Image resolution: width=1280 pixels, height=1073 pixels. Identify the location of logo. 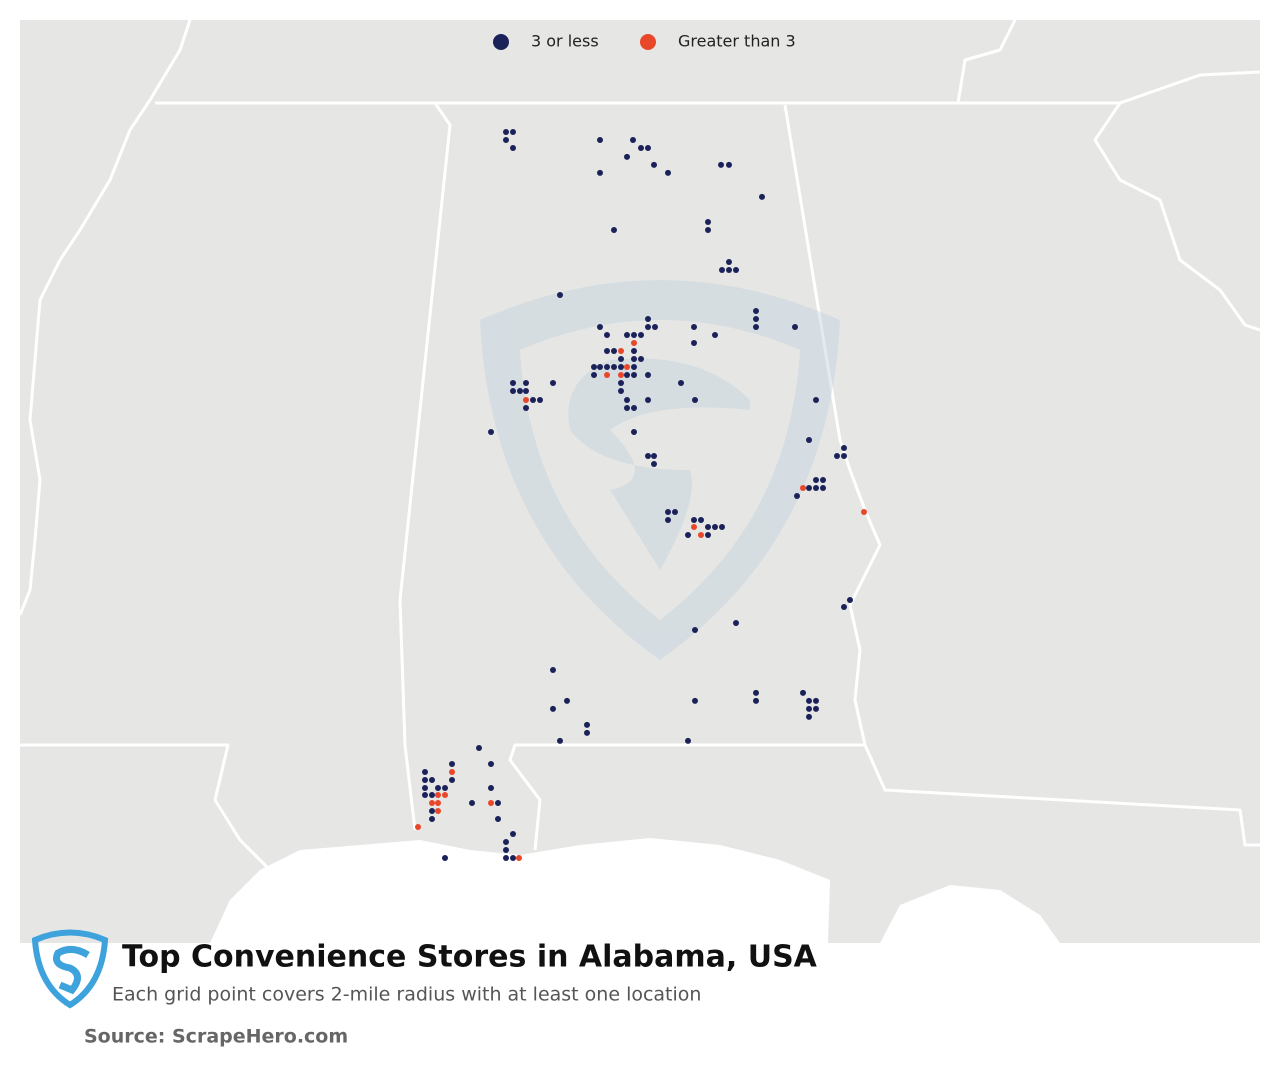
(70, 969).